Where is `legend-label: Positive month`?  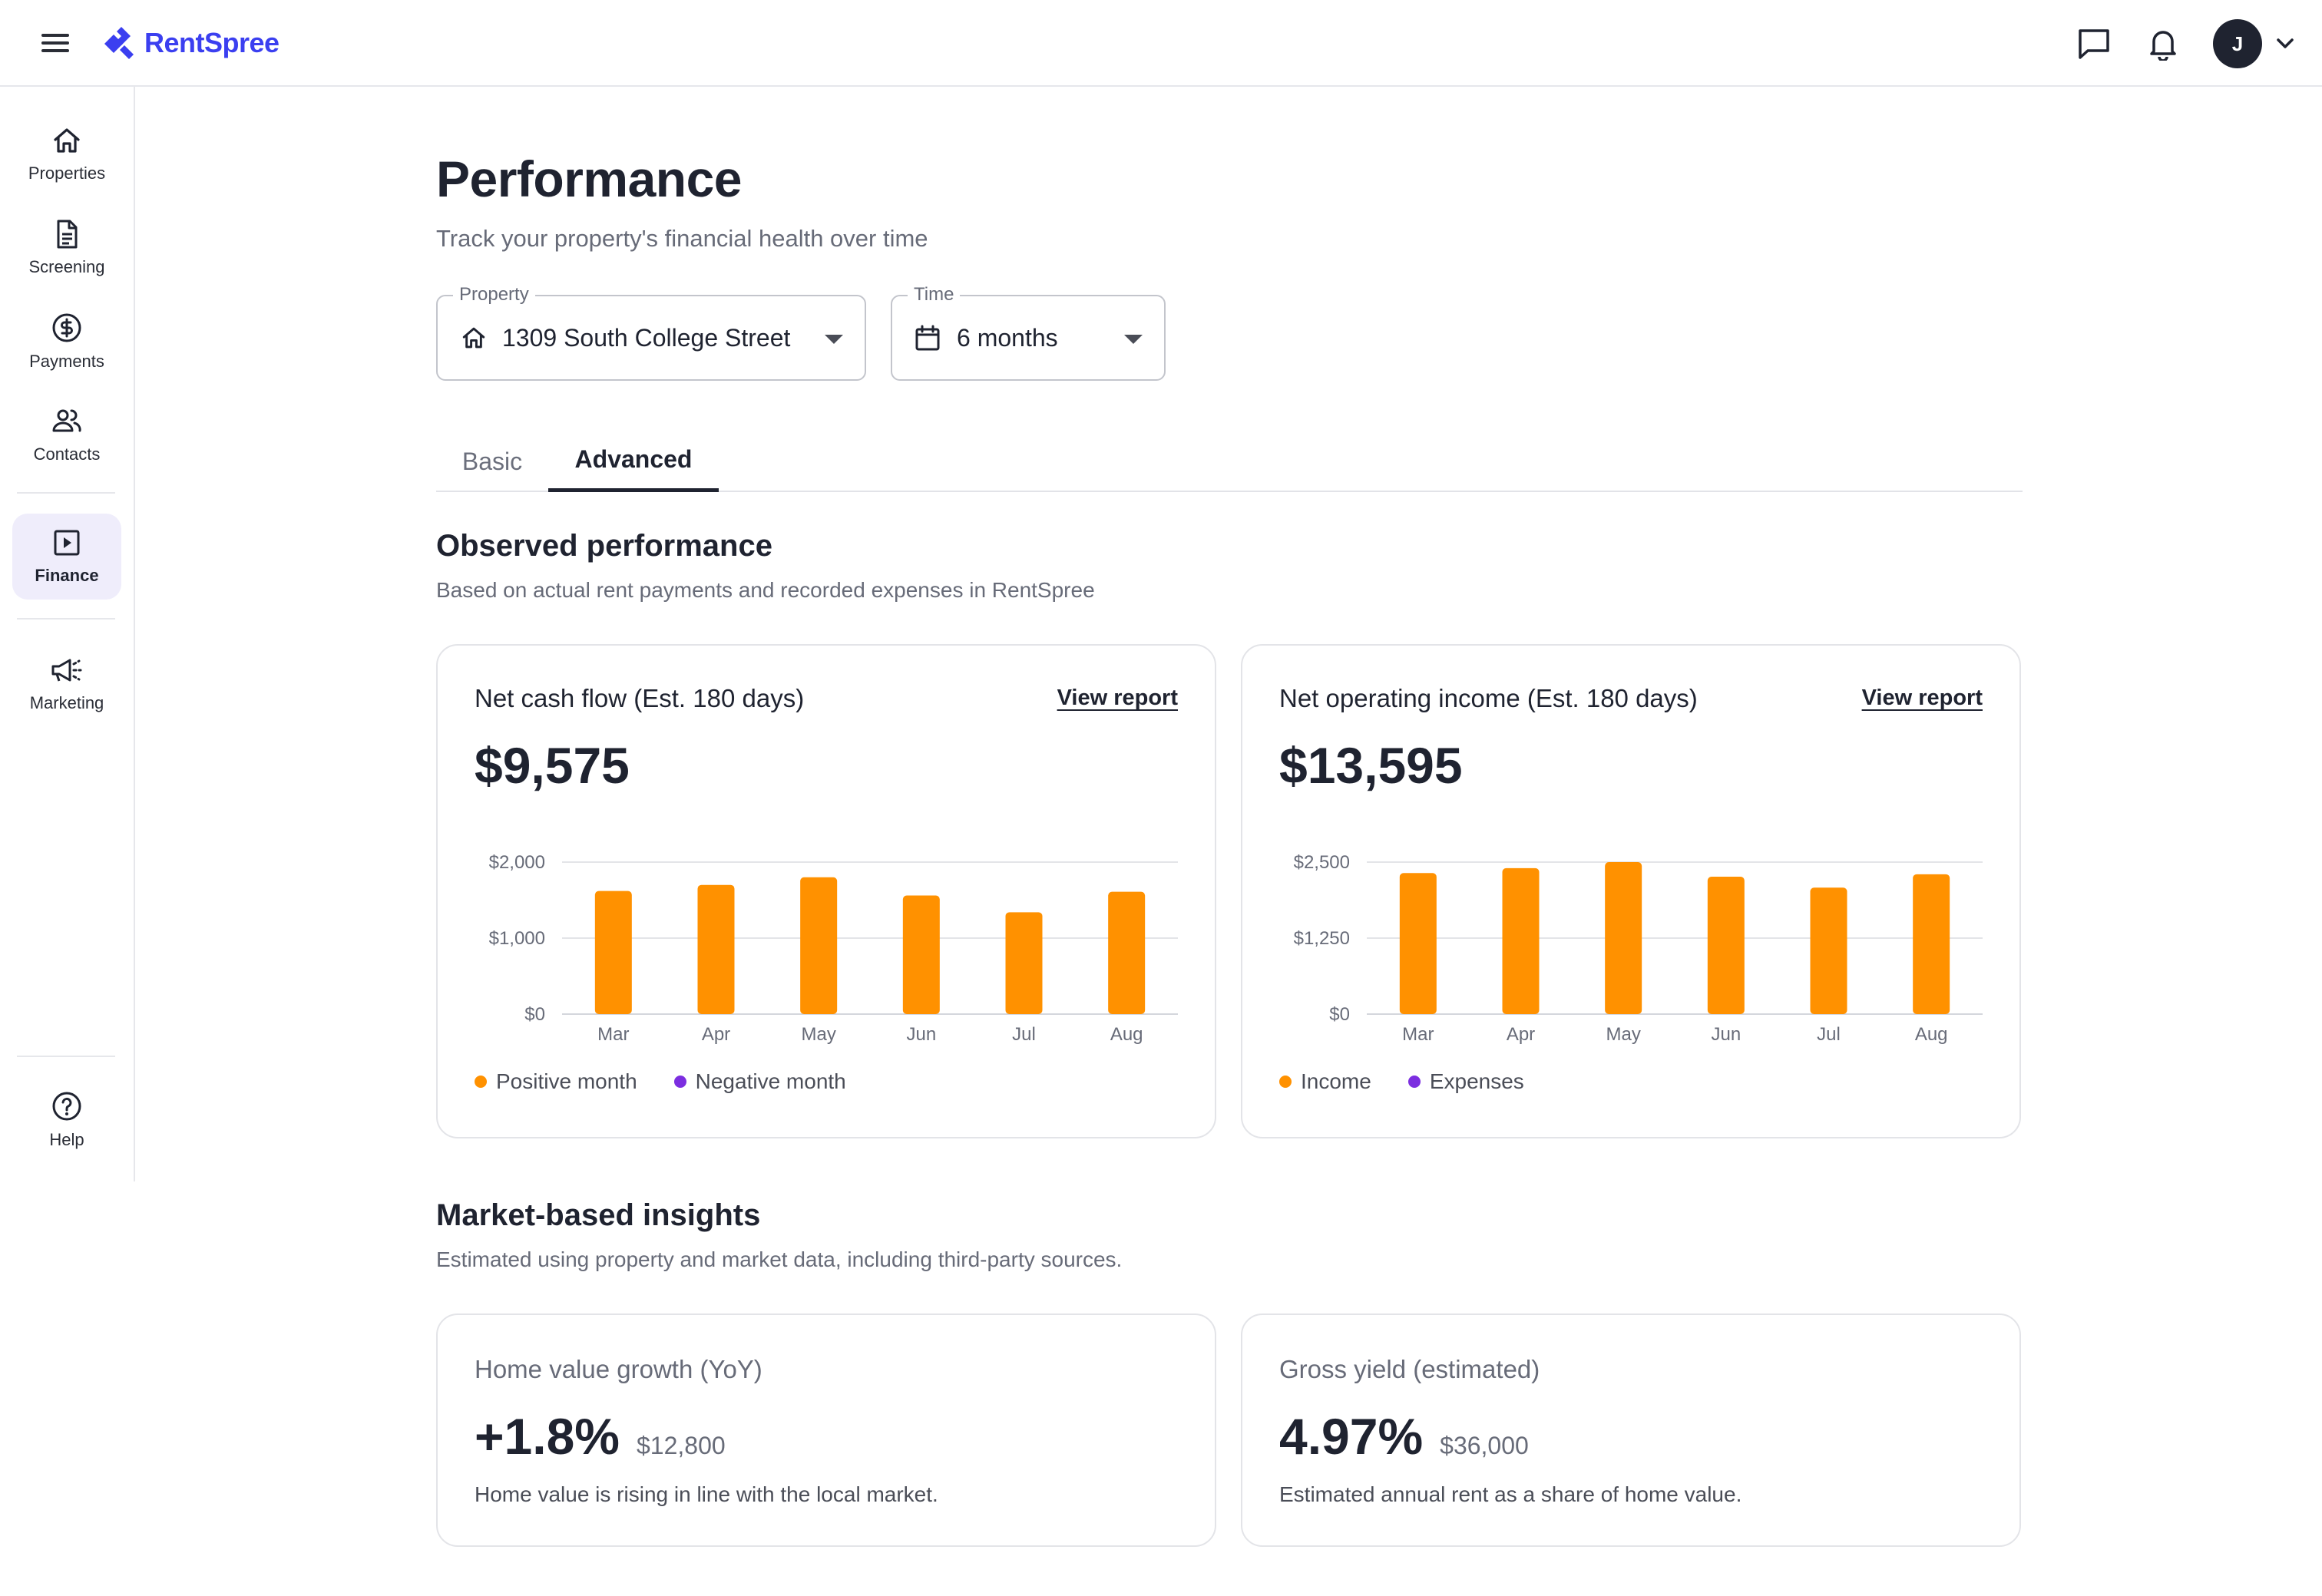
legend-label: Positive month is located at coordinates (567, 1081).